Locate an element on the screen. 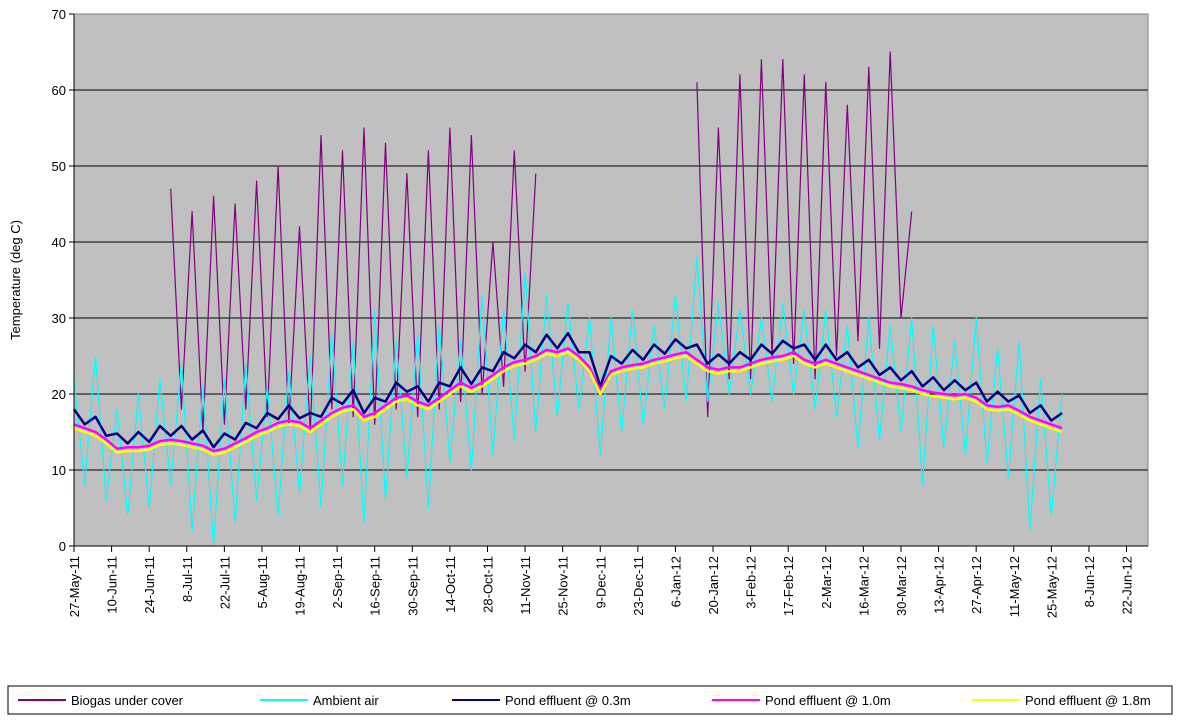  legend-label: Pond effluent @ 1.8m is located at coordinates (1088, 700).